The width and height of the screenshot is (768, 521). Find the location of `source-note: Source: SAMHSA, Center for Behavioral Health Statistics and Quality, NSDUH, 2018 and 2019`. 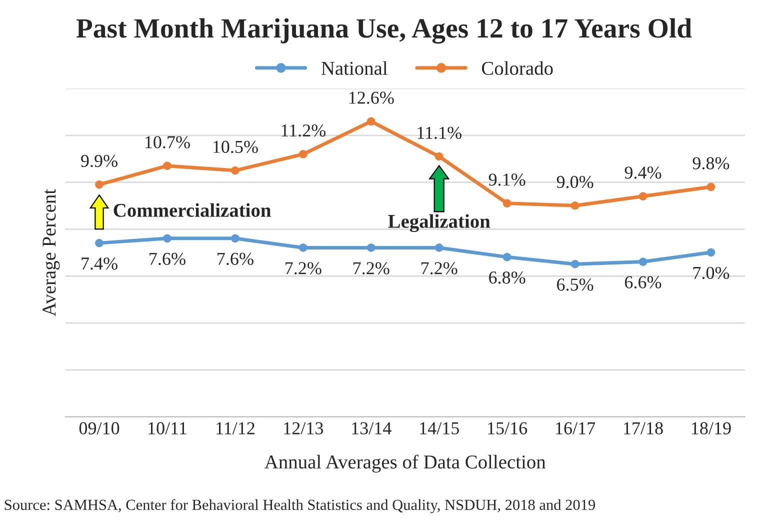

source-note: Source: SAMHSA, Center for Behavioral Health Statistics and Quality, NSDUH, 2018 and 2019 is located at coordinates (300, 506).